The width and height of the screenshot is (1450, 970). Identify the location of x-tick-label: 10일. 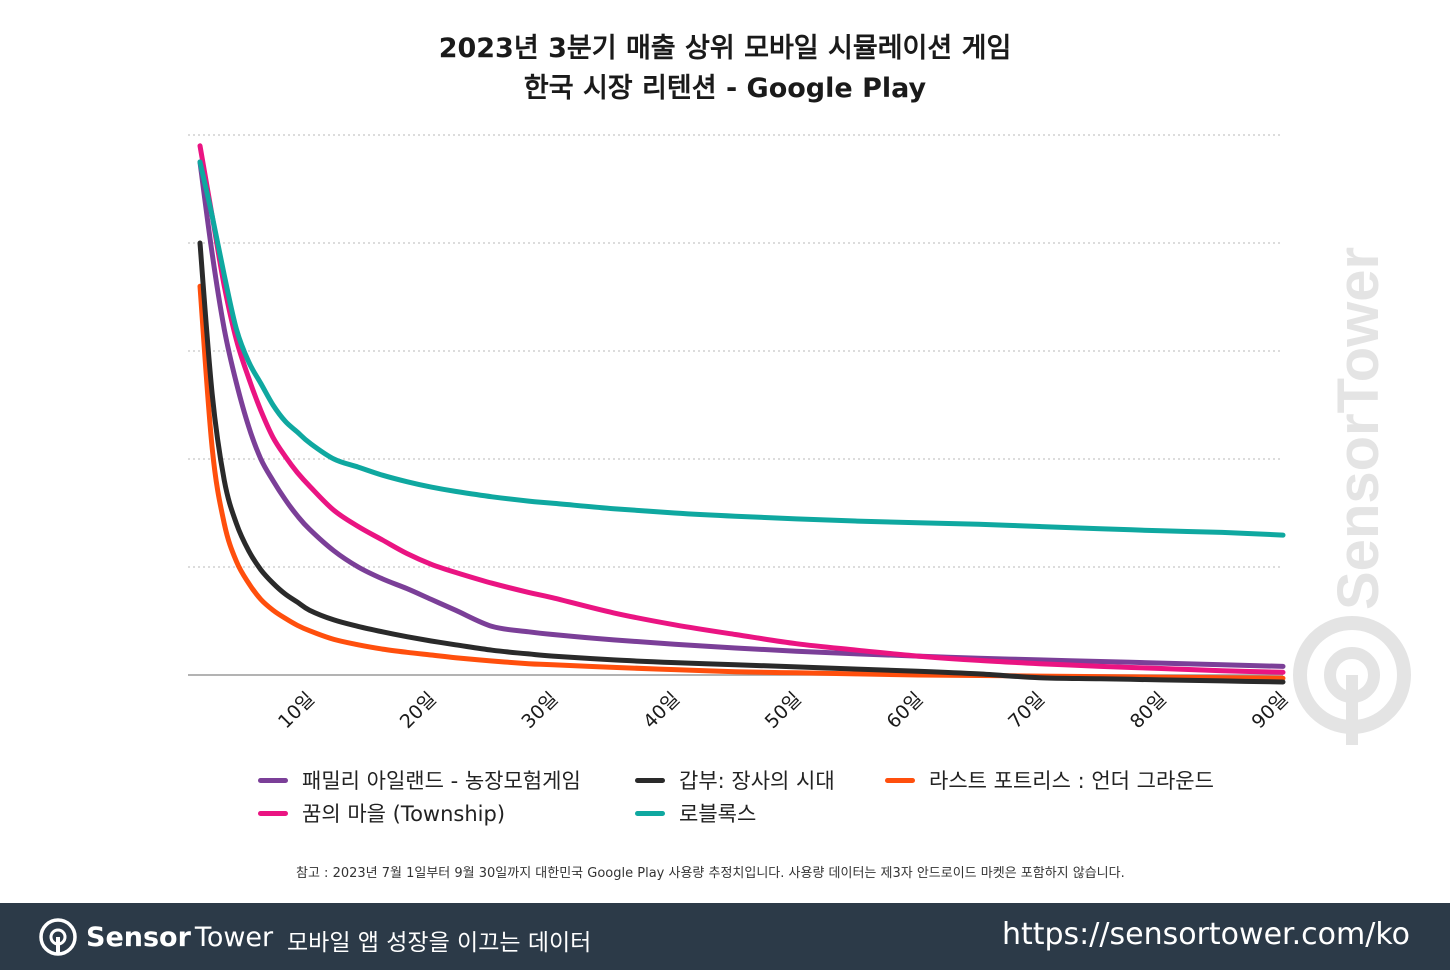
(296, 710).